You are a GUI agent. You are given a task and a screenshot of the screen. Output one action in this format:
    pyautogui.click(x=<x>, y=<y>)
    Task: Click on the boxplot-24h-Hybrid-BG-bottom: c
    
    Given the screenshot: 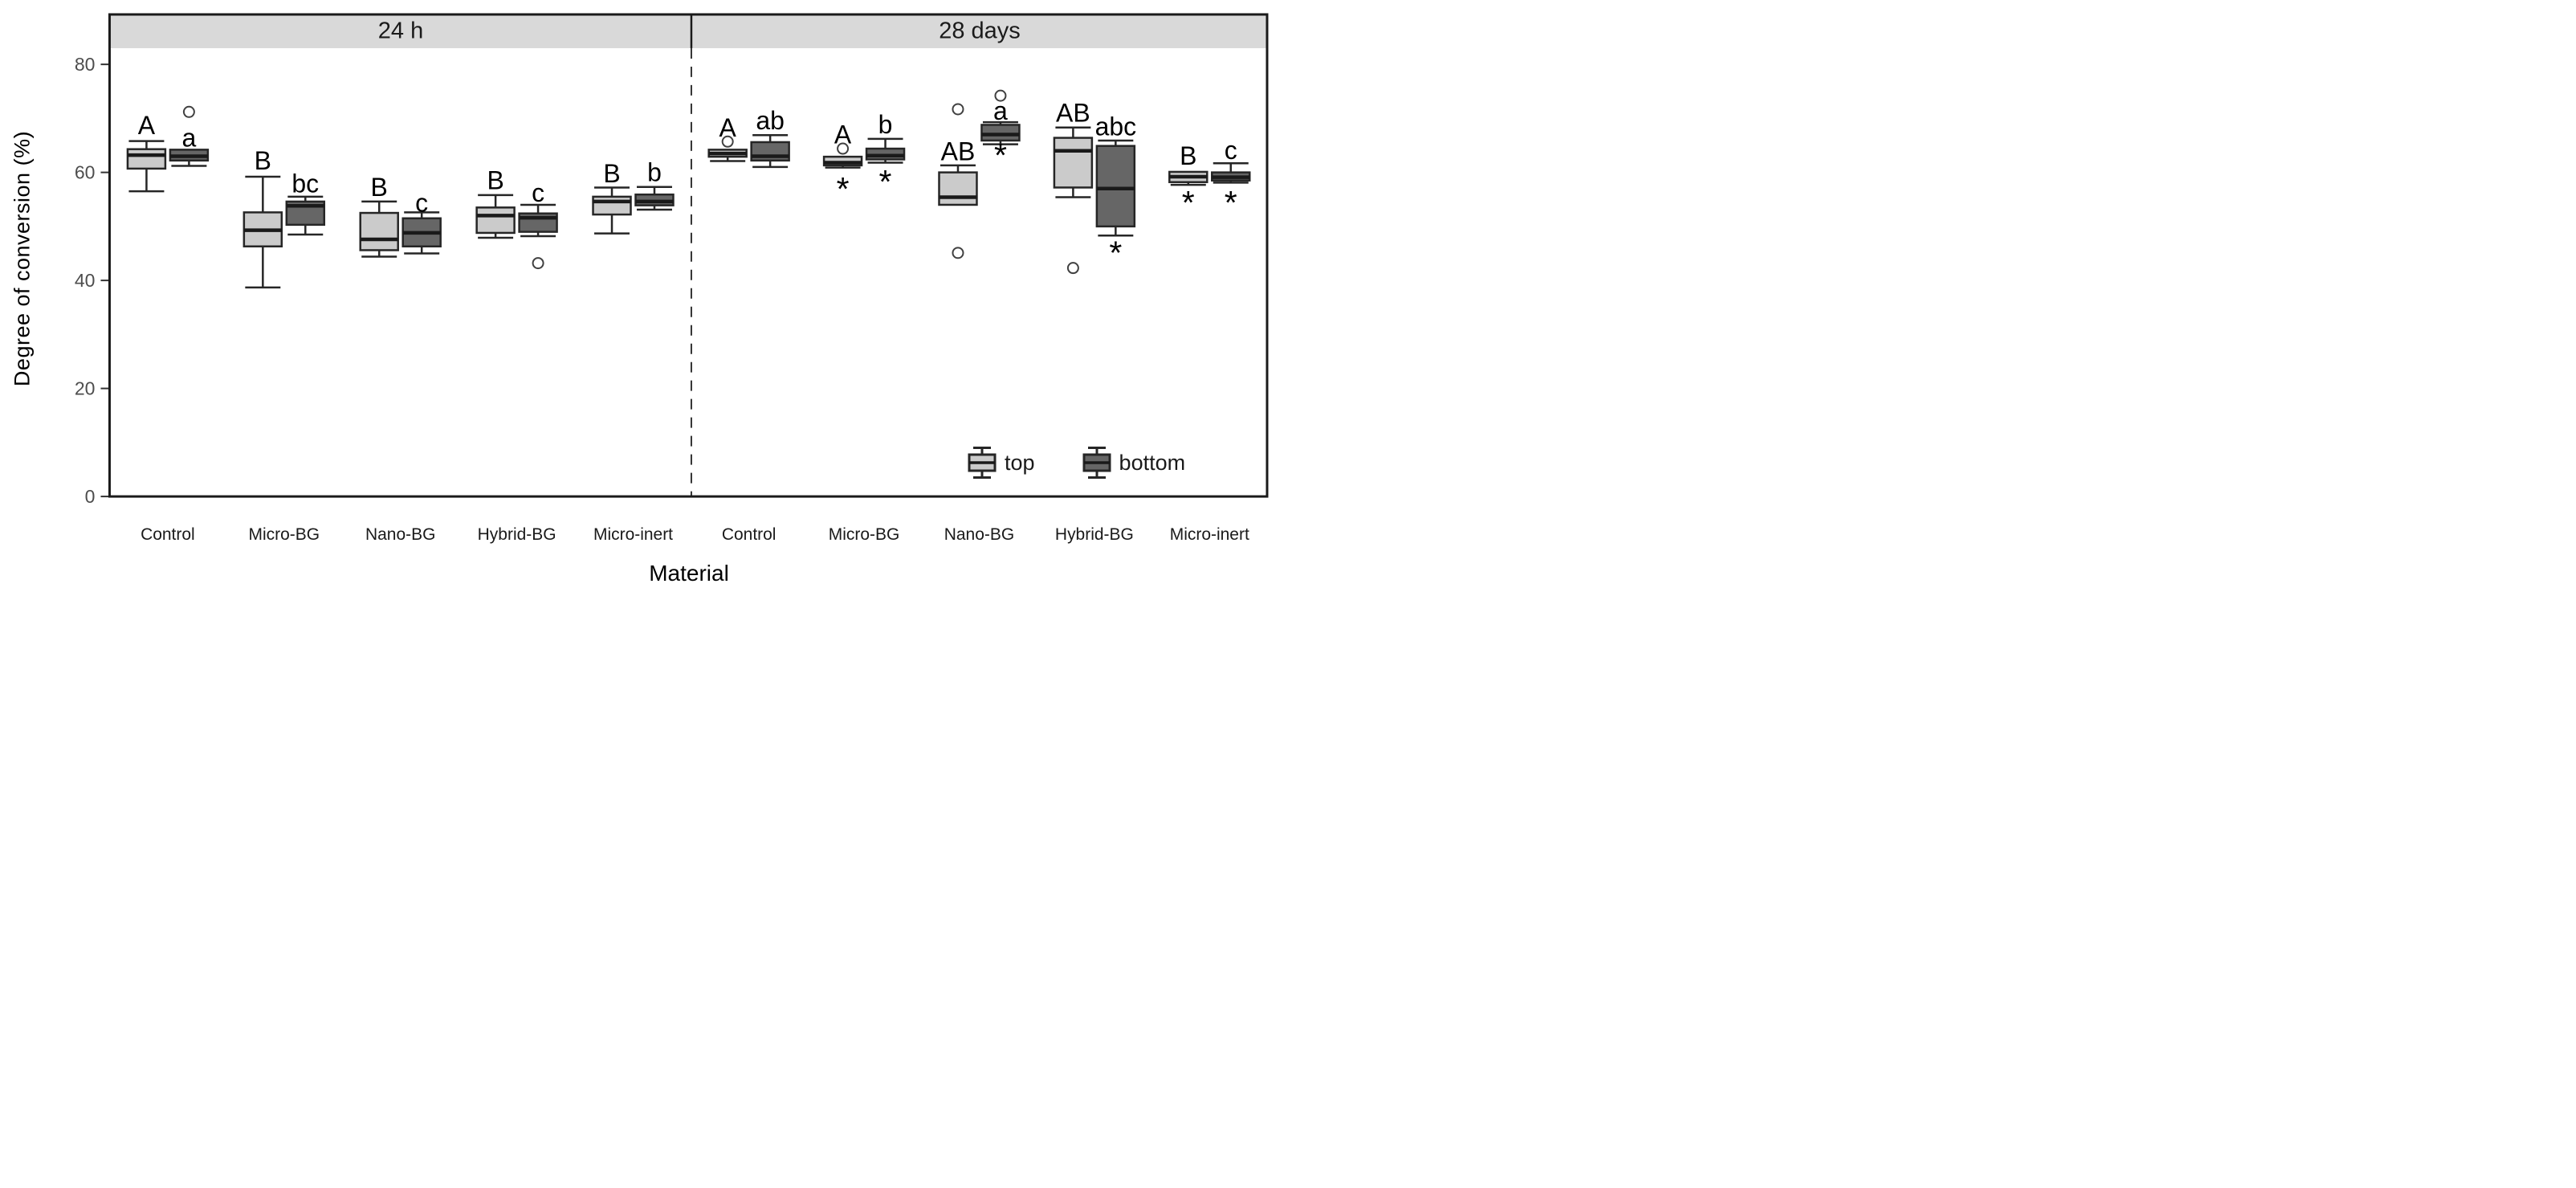 What is the action you would take?
    pyautogui.click(x=538, y=224)
    